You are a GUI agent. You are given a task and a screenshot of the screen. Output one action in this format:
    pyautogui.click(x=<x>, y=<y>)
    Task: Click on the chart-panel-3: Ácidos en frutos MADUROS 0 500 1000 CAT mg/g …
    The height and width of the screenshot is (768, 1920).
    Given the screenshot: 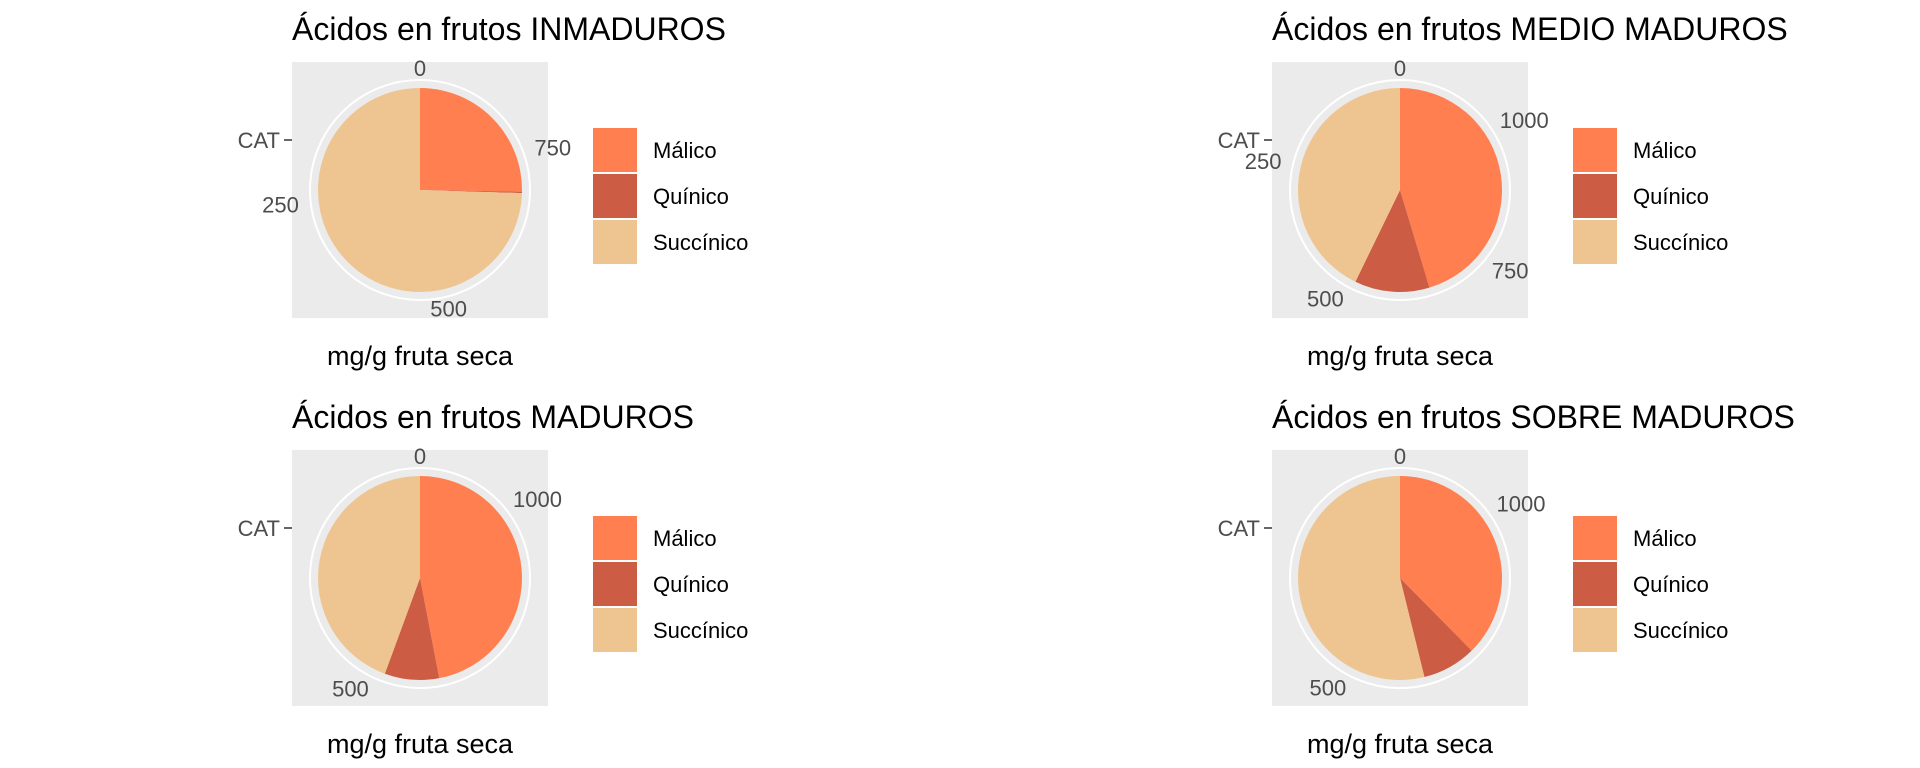 What is the action you would take?
    pyautogui.click(x=493, y=579)
    